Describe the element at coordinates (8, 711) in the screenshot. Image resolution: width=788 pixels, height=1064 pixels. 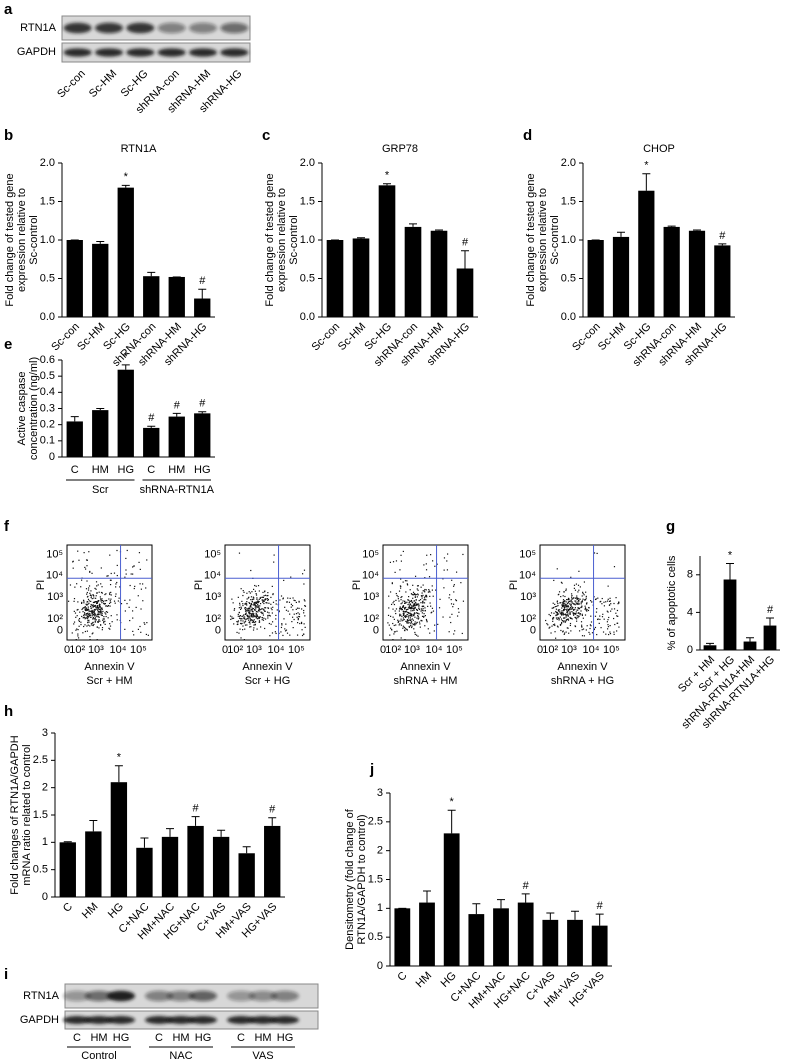
I see `panel-letter: h` at that location.